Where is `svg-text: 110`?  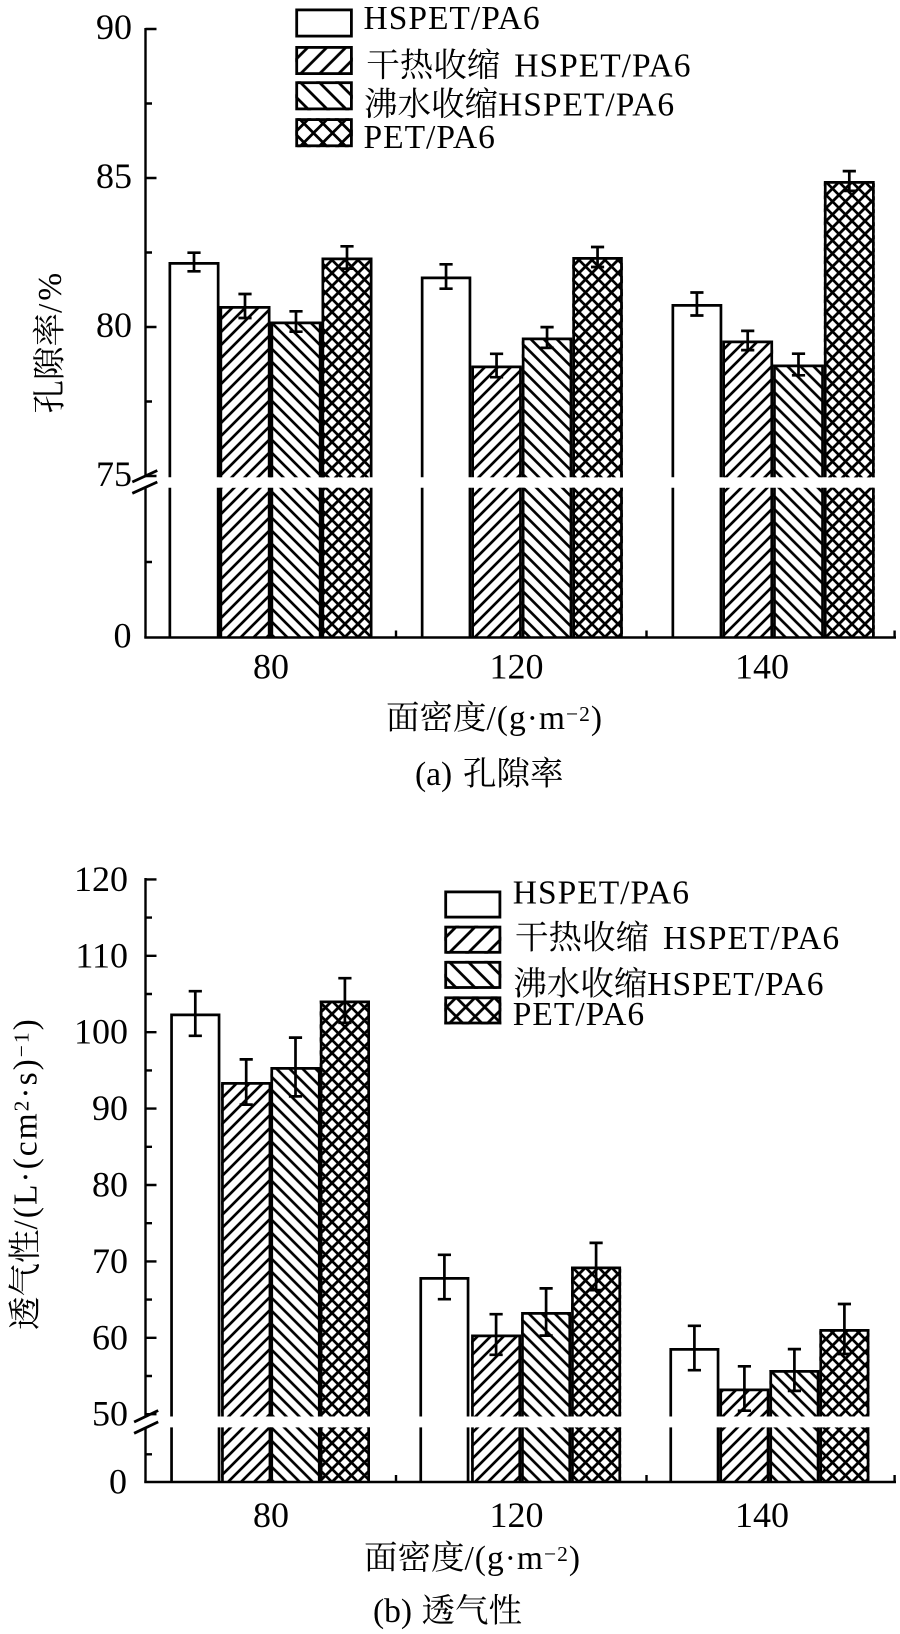 svg-text: 110 is located at coordinates (101, 955).